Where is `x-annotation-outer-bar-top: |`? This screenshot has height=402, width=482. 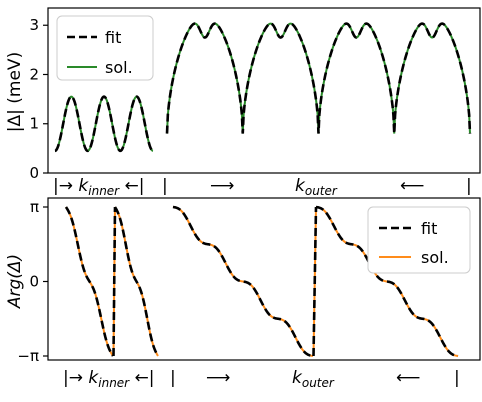 x-annotation-outer-bar-top: | is located at coordinates (165, 186).